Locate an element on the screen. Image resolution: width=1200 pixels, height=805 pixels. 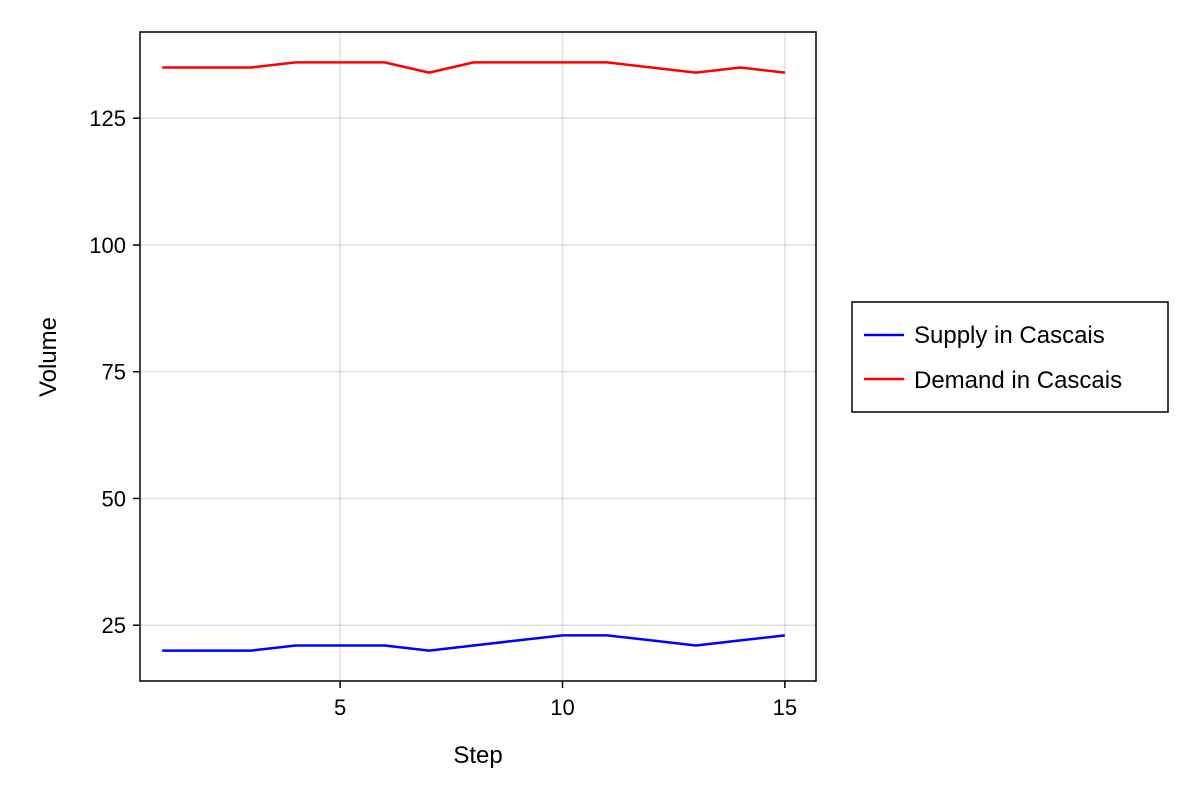
series-line-demand-in-cascais is located at coordinates (474, 67).